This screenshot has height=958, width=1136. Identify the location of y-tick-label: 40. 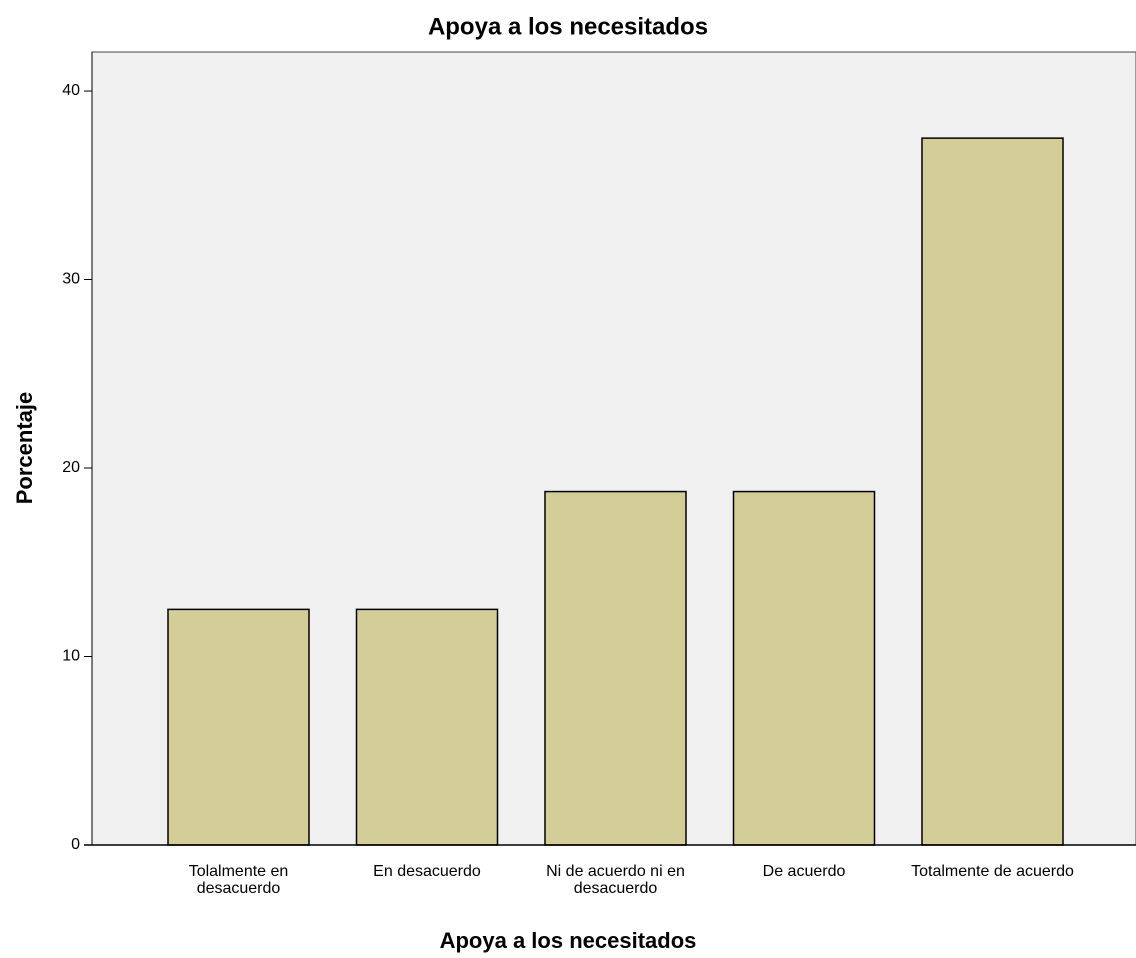
(71, 90).